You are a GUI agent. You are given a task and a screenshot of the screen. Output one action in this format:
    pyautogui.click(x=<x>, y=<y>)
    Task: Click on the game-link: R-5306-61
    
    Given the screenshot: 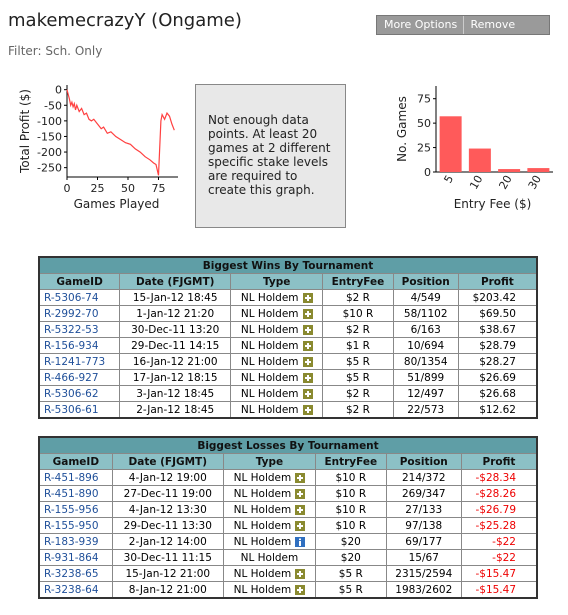 What is the action you would take?
    pyautogui.click(x=71, y=409)
    